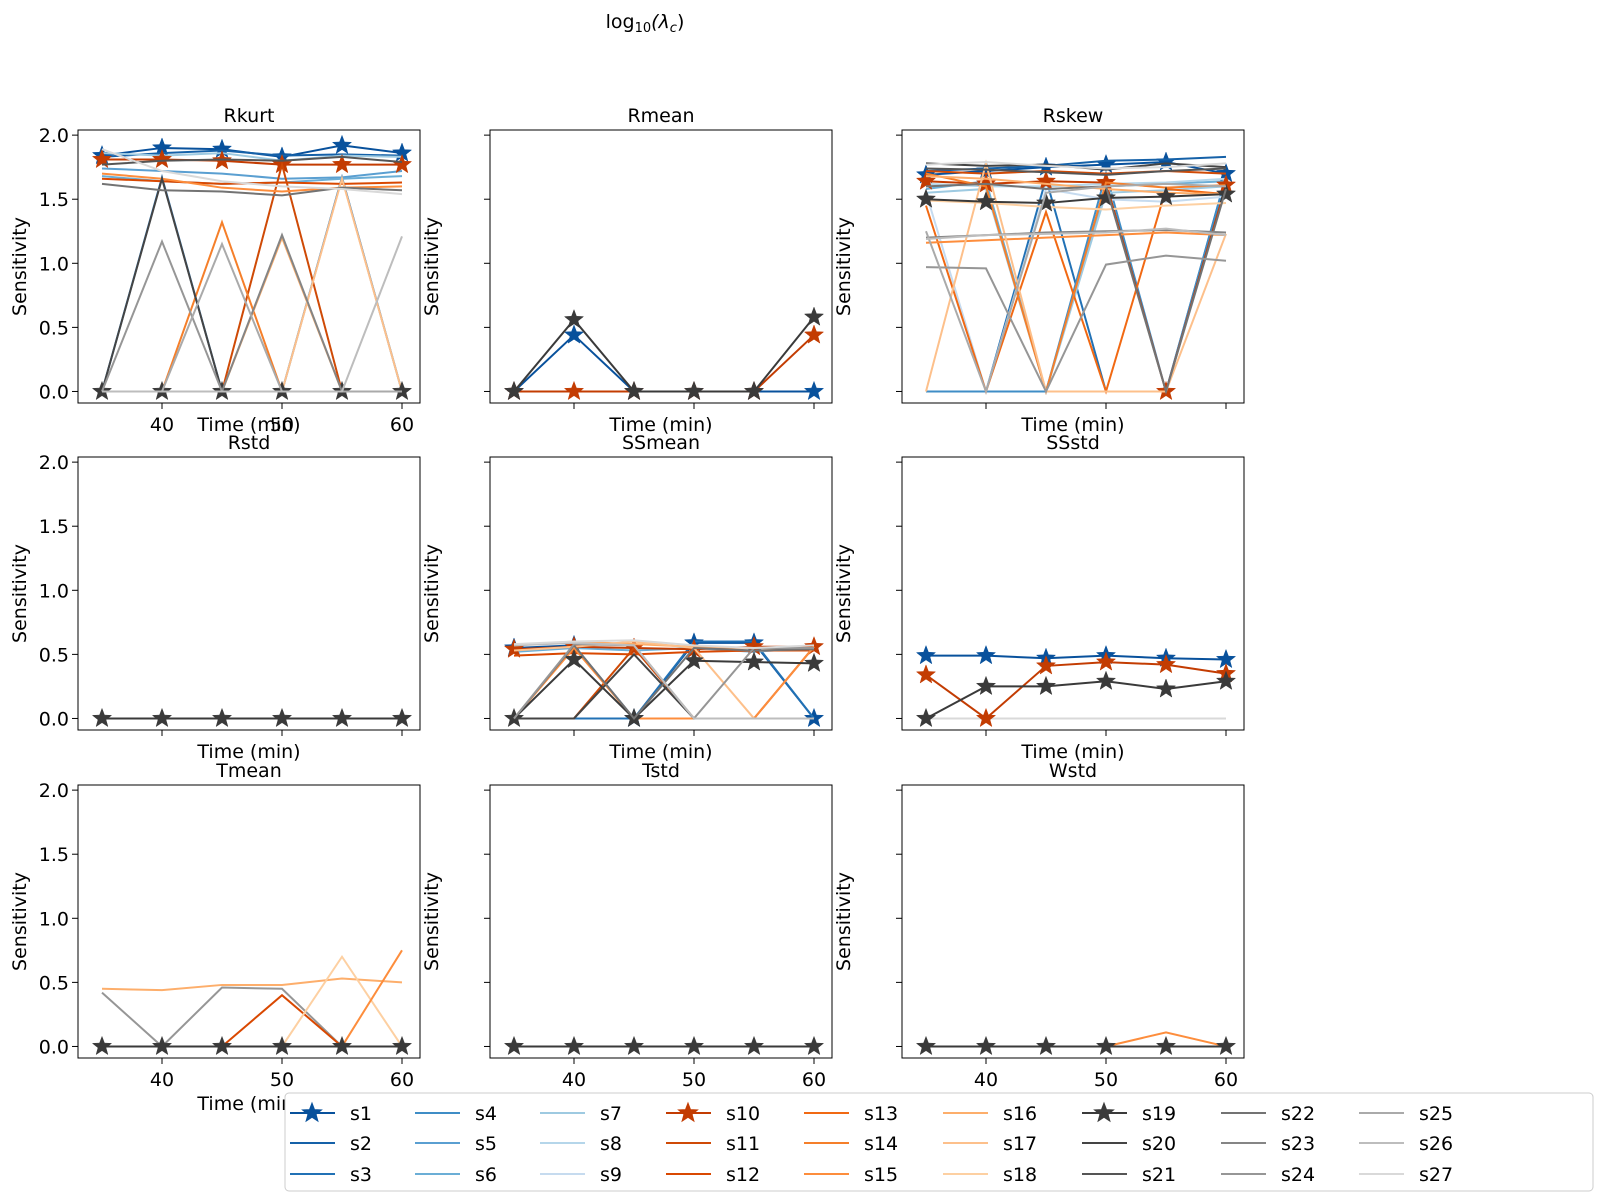  I want to click on subplot-title: SSstd, so click(1073, 443).